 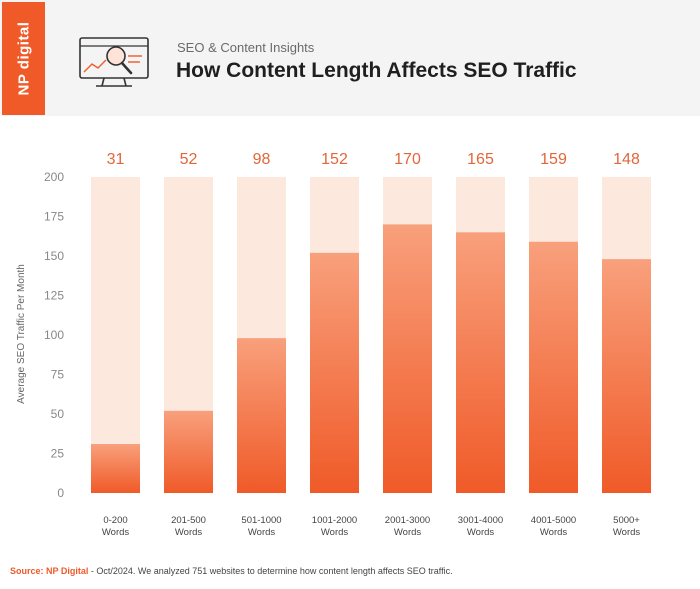 I want to click on y-tick-label: 100, so click(x=54, y=335).